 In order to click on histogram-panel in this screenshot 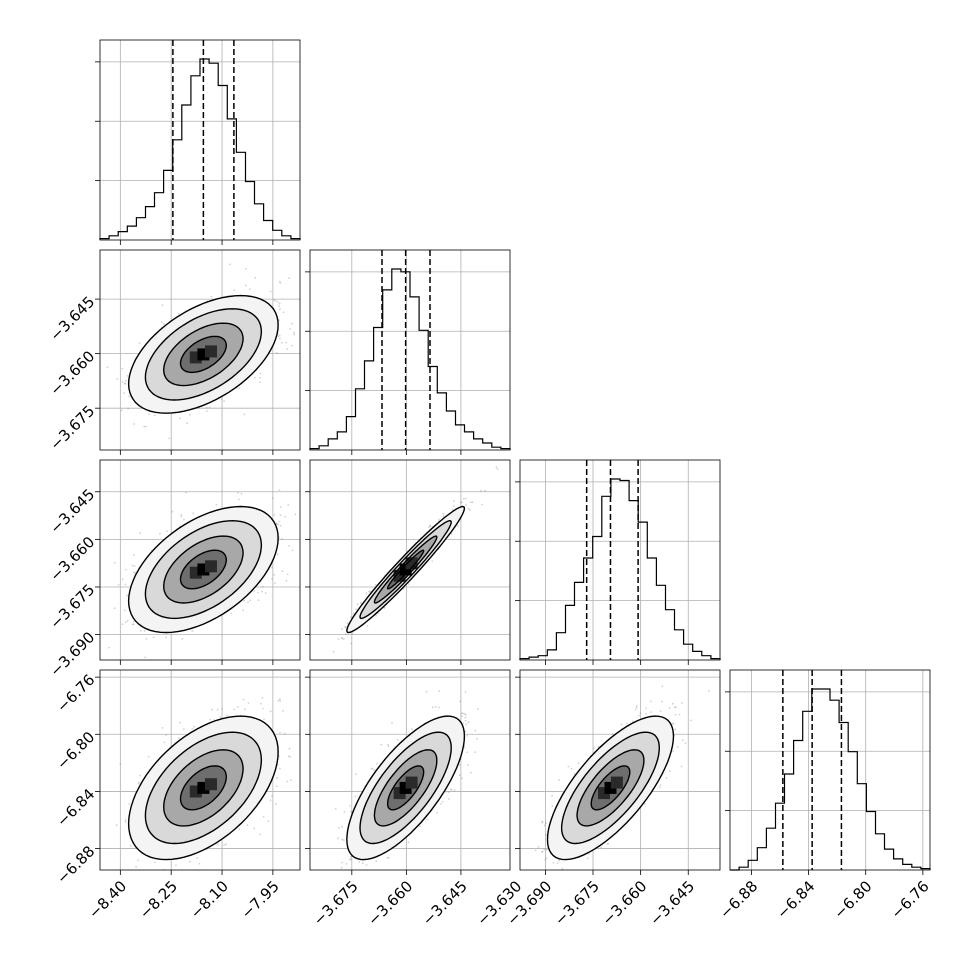, I will do `click(828, 770)`.